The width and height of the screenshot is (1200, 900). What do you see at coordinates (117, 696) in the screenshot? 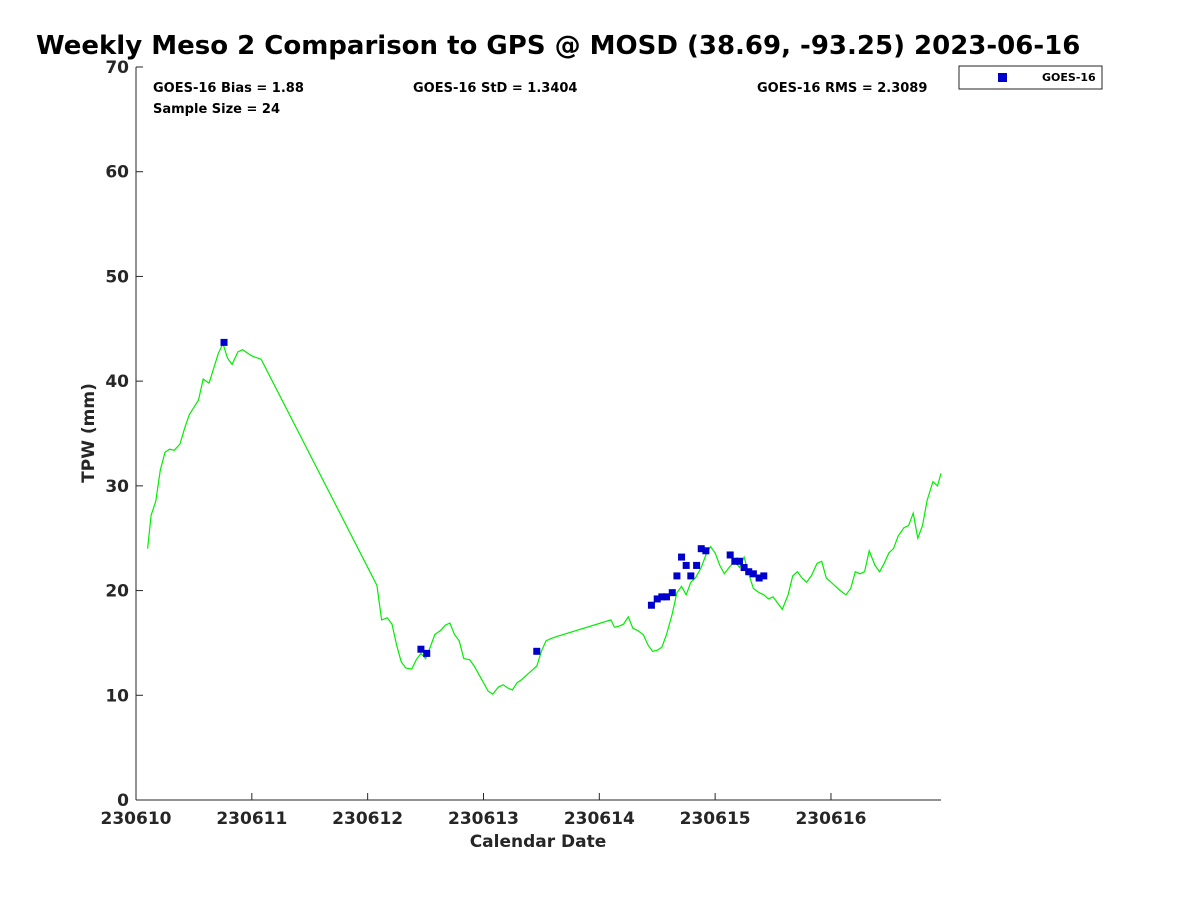
I see `y-tick-label: 10` at bounding box center [117, 696].